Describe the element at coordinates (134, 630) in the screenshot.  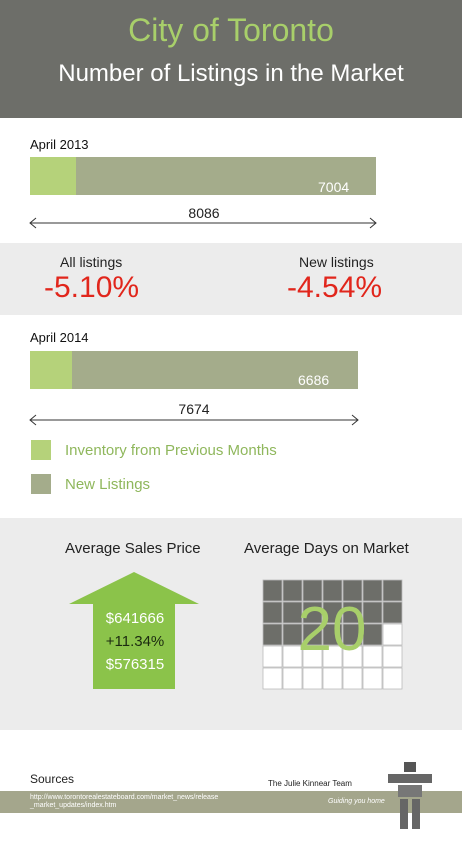
I see `price-up-arrow-icon` at that location.